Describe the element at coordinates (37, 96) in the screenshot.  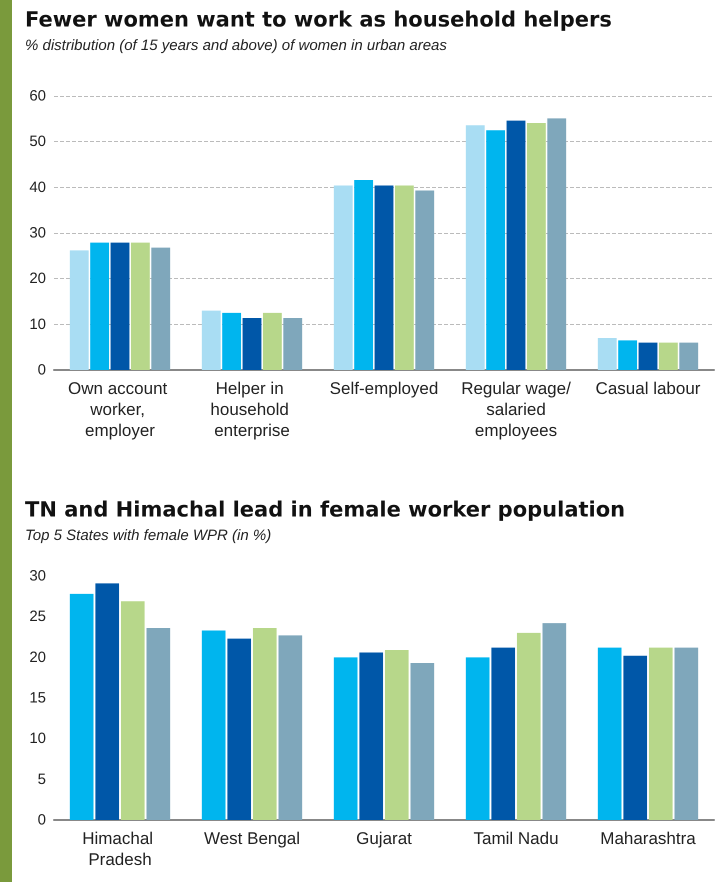
I see `y-tick-label: 60` at that location.